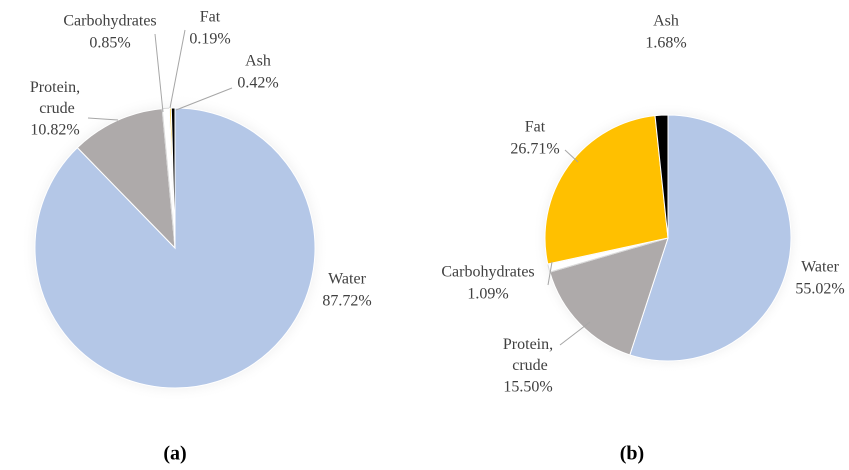  I want to click on value-label: 1.09%, so click(487, 294).